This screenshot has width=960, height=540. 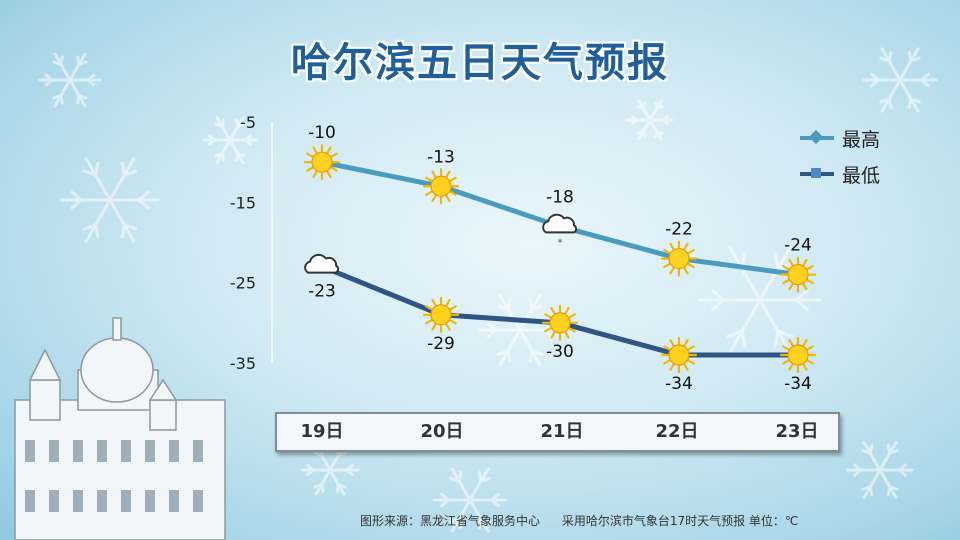 I want to click on x-axis-bar: 19日 20日 21日 22日 23日, so click(x=557, y=432).